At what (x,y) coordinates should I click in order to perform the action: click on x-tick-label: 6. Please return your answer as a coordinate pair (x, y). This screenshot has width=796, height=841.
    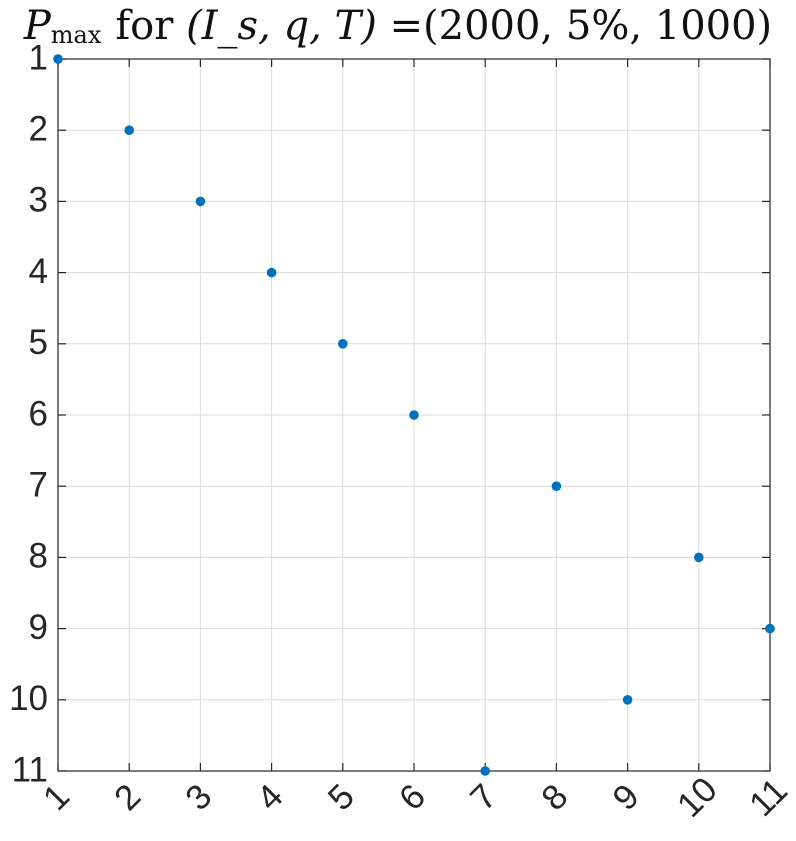
    Looking at the image, I should click on (412, 797).